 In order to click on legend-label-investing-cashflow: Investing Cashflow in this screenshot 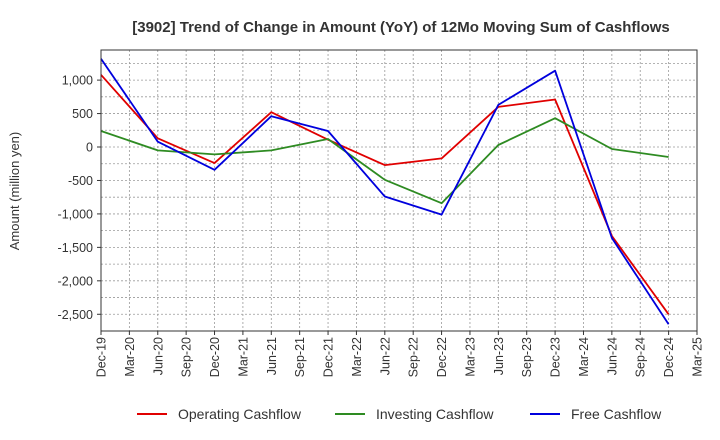, I will do `click(435, 414)`.